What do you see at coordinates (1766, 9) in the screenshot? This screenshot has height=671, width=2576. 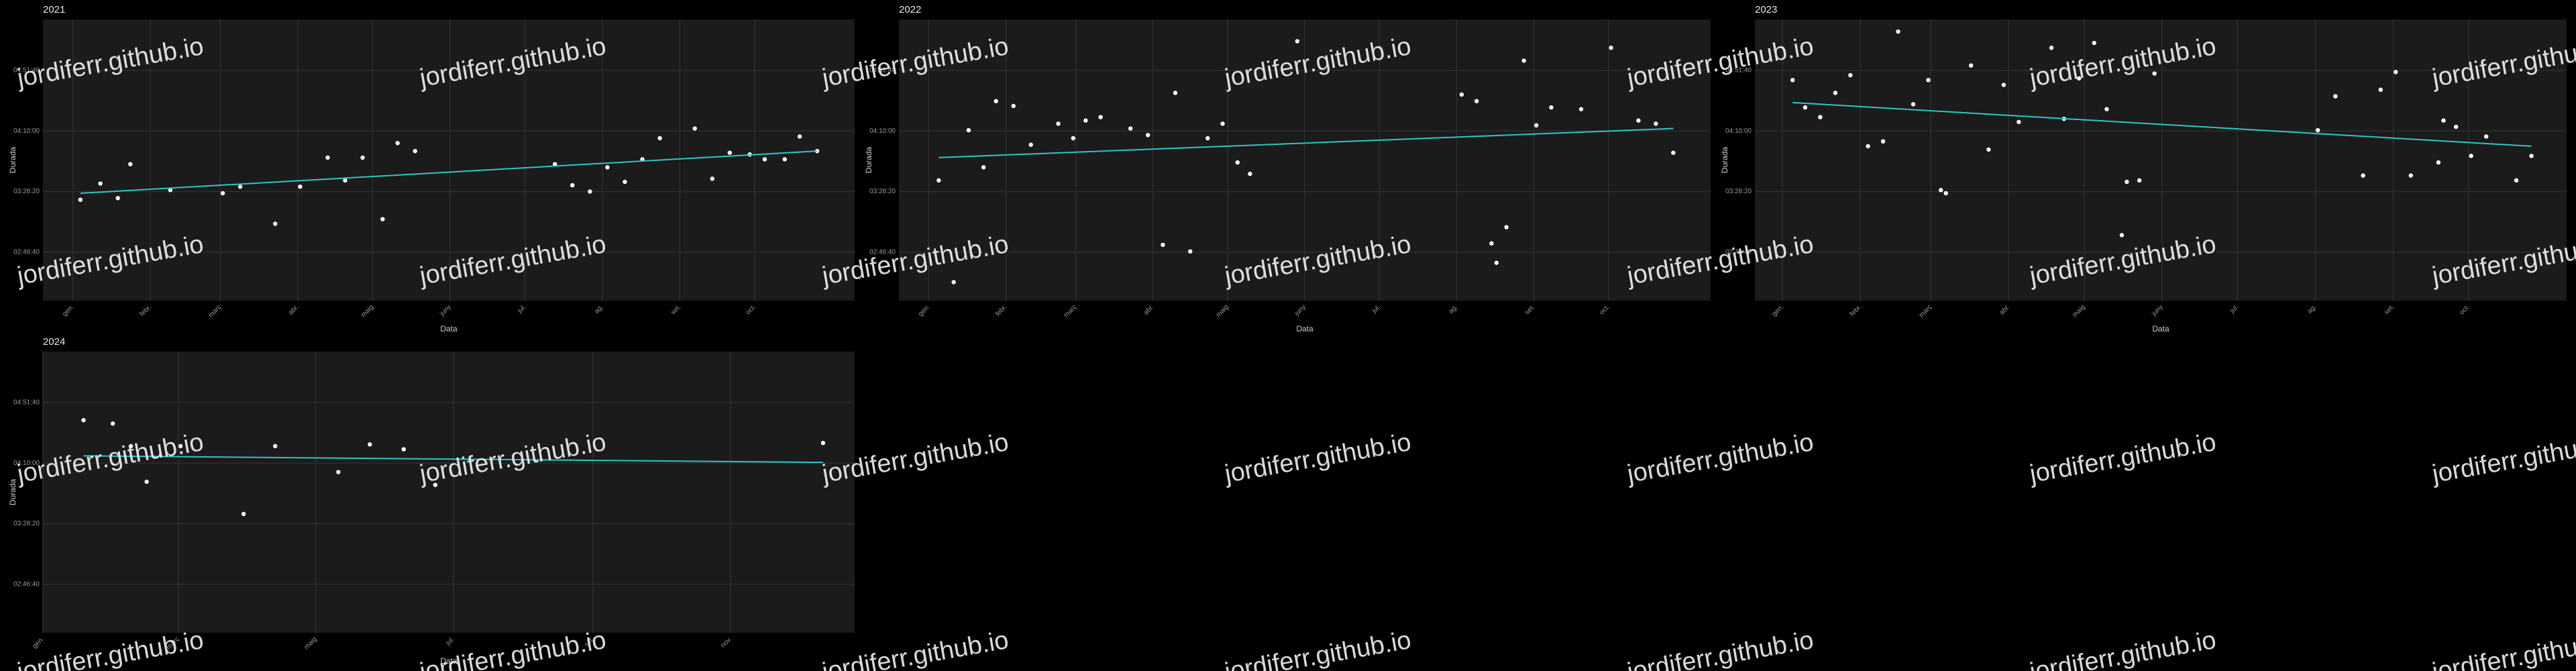 I see `panel-title: 2023` at bounding box center [1766, 9].